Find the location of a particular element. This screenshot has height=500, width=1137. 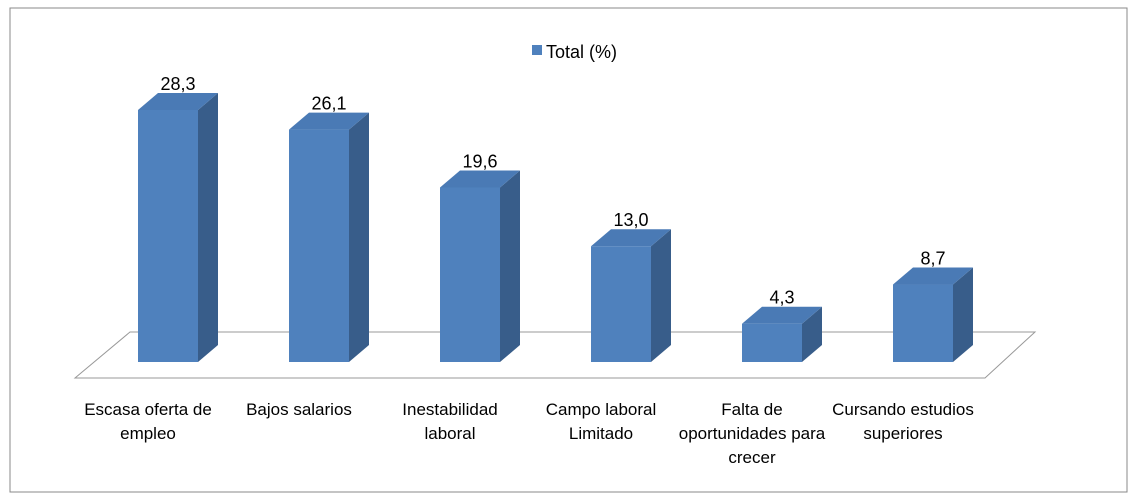

data-label: 26,1 is located at coordinates (328, 104).